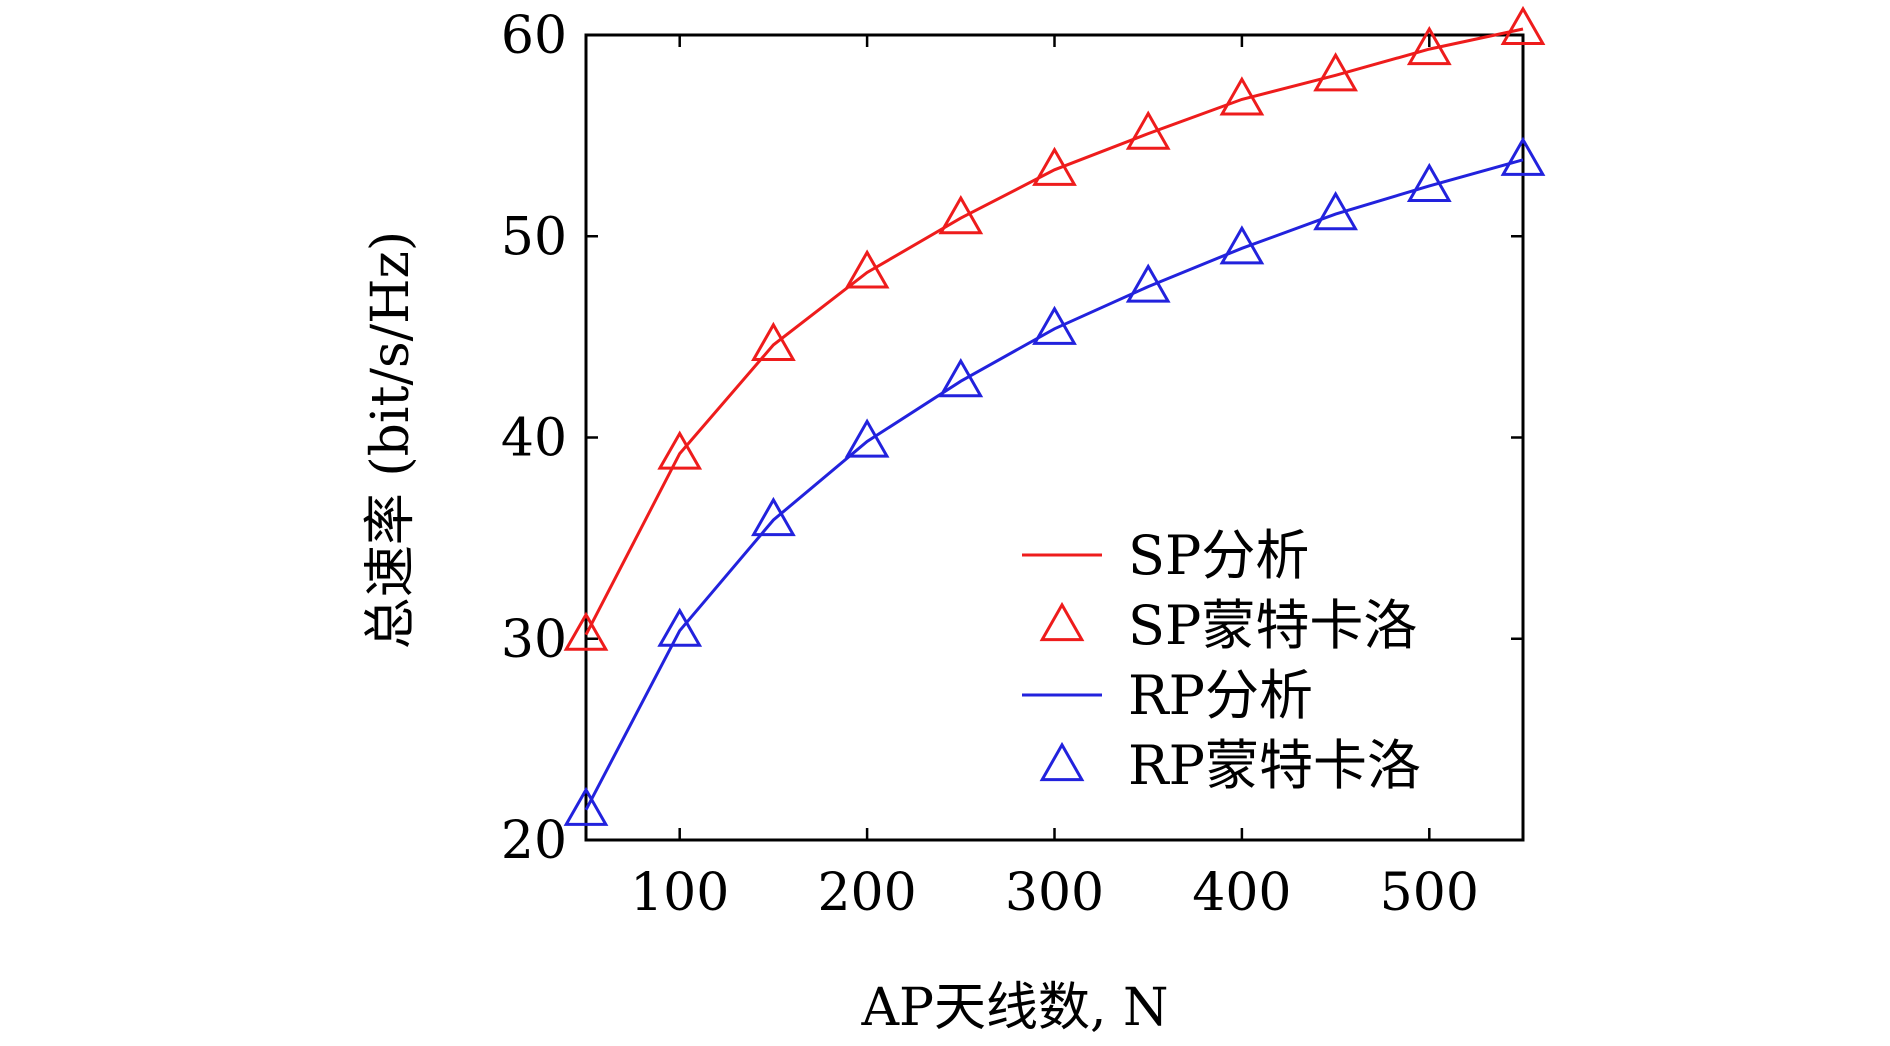  I want to click on y-tick-label: 60, so click(534, 36).